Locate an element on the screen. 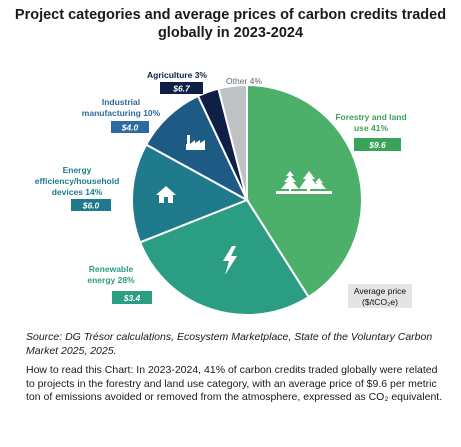 The width and height of the screenshot is (461, 447). label-industrial-line-2: manufacturing 10% is located at coordinates (121, 113).